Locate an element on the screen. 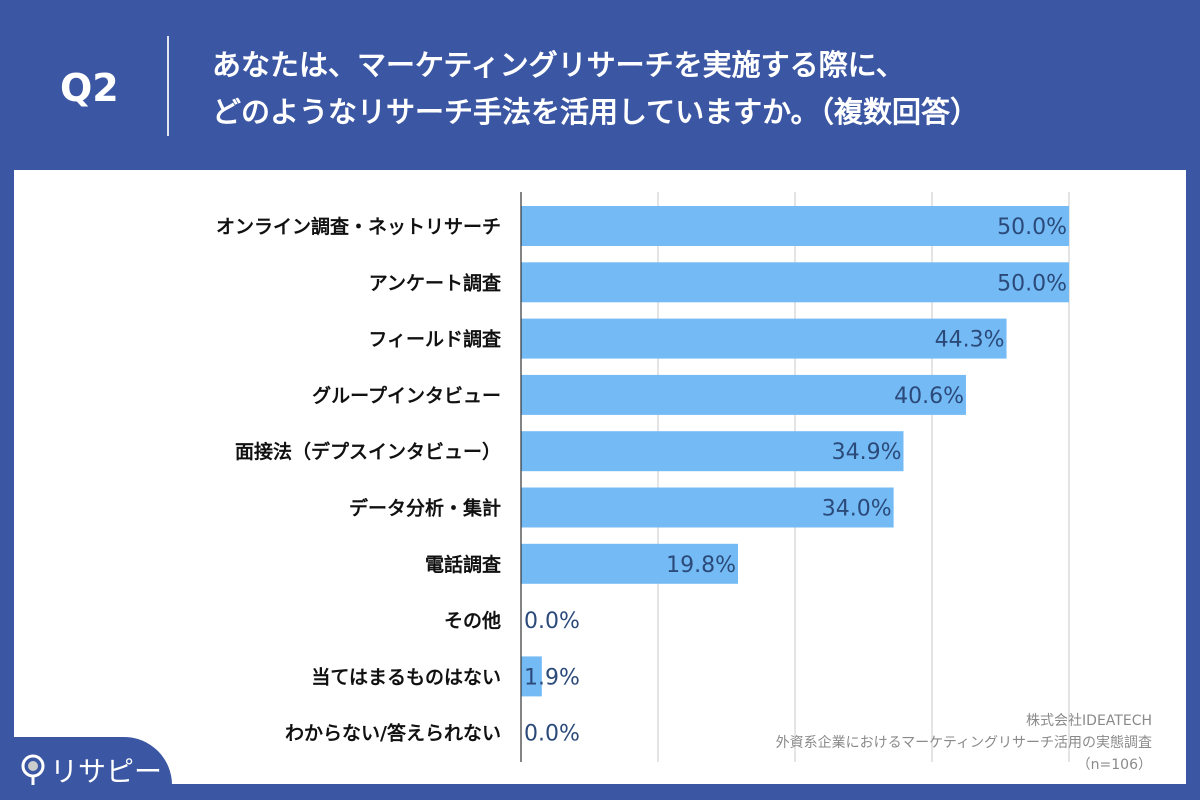 The height and width of the screenshot is (800, 1200). logo: リサピー is located at coordinates (91, 770).